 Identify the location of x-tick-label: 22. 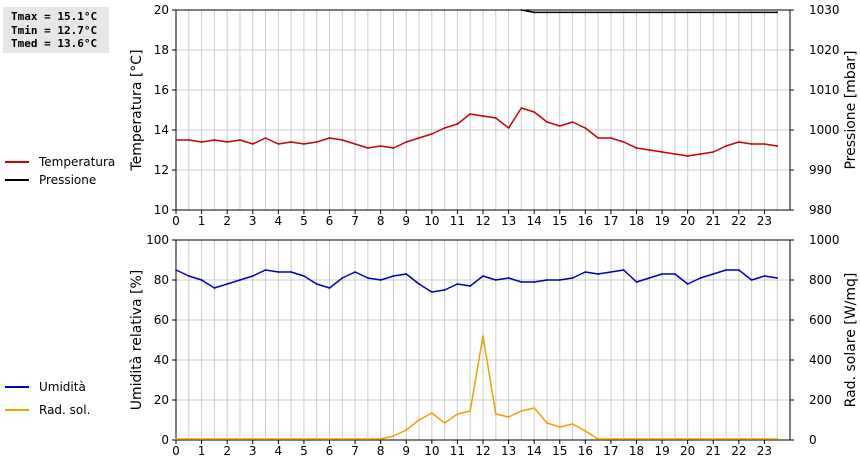
(738, 451).